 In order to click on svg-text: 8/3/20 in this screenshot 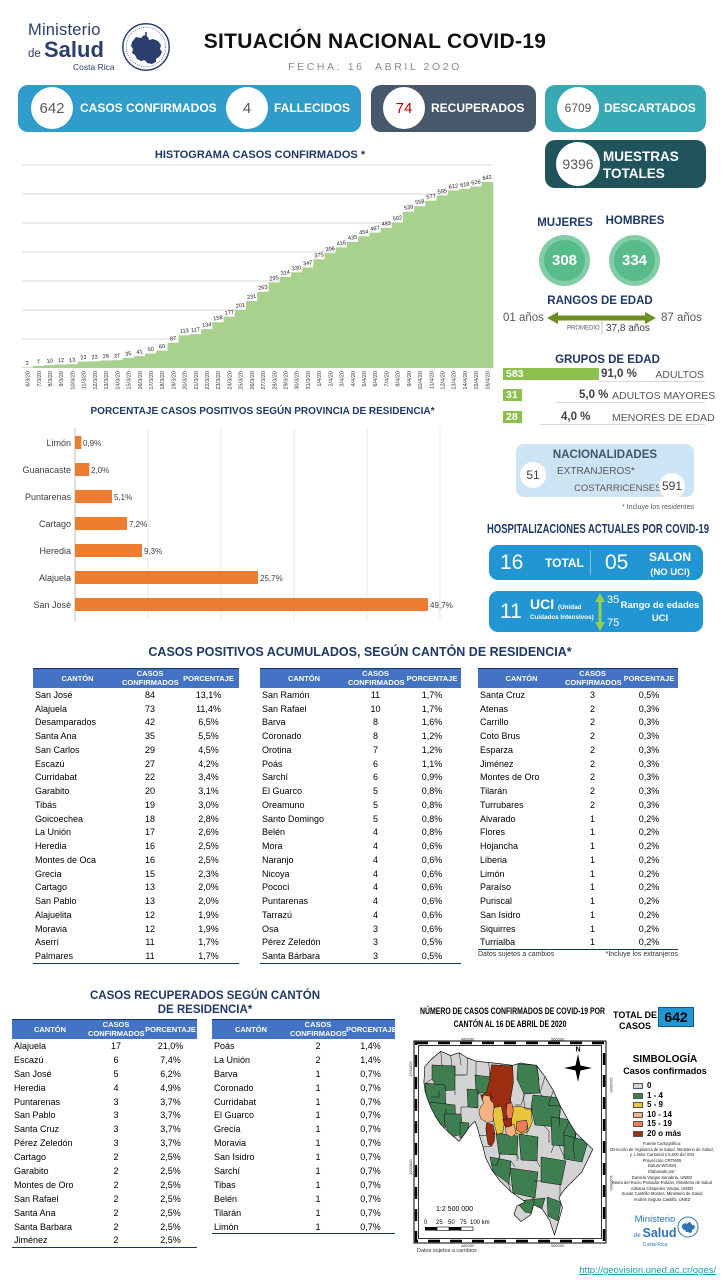, I will do `click(51, 379)`.